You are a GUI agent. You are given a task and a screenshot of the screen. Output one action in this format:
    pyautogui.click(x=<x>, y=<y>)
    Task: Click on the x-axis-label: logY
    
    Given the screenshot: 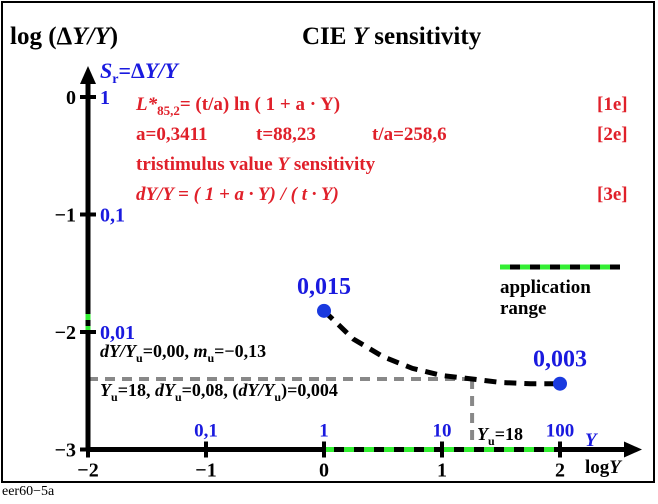 What is the action you would take?
    pyautogui.click(x=604, y=467)
    